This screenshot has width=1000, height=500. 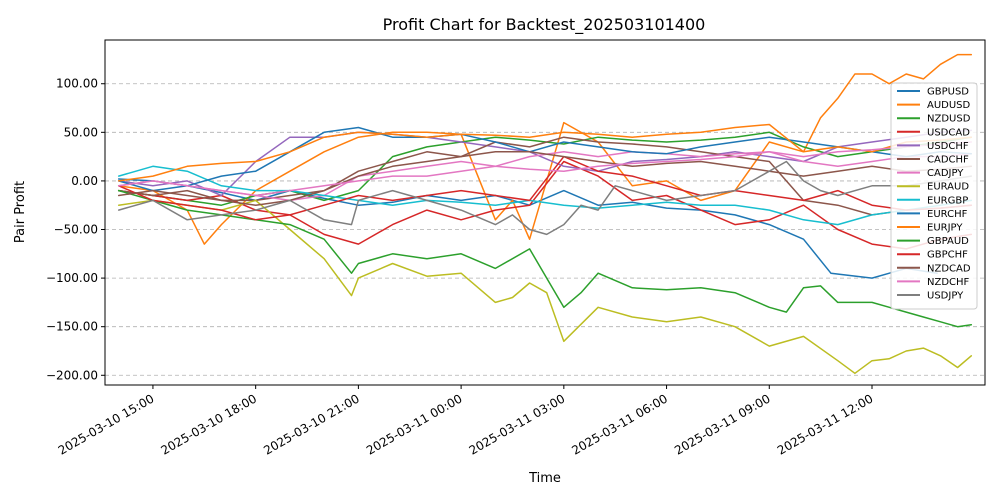 I want to click on x-tick-label: 2025-03-10 21:00, so click(x=311, y=424).